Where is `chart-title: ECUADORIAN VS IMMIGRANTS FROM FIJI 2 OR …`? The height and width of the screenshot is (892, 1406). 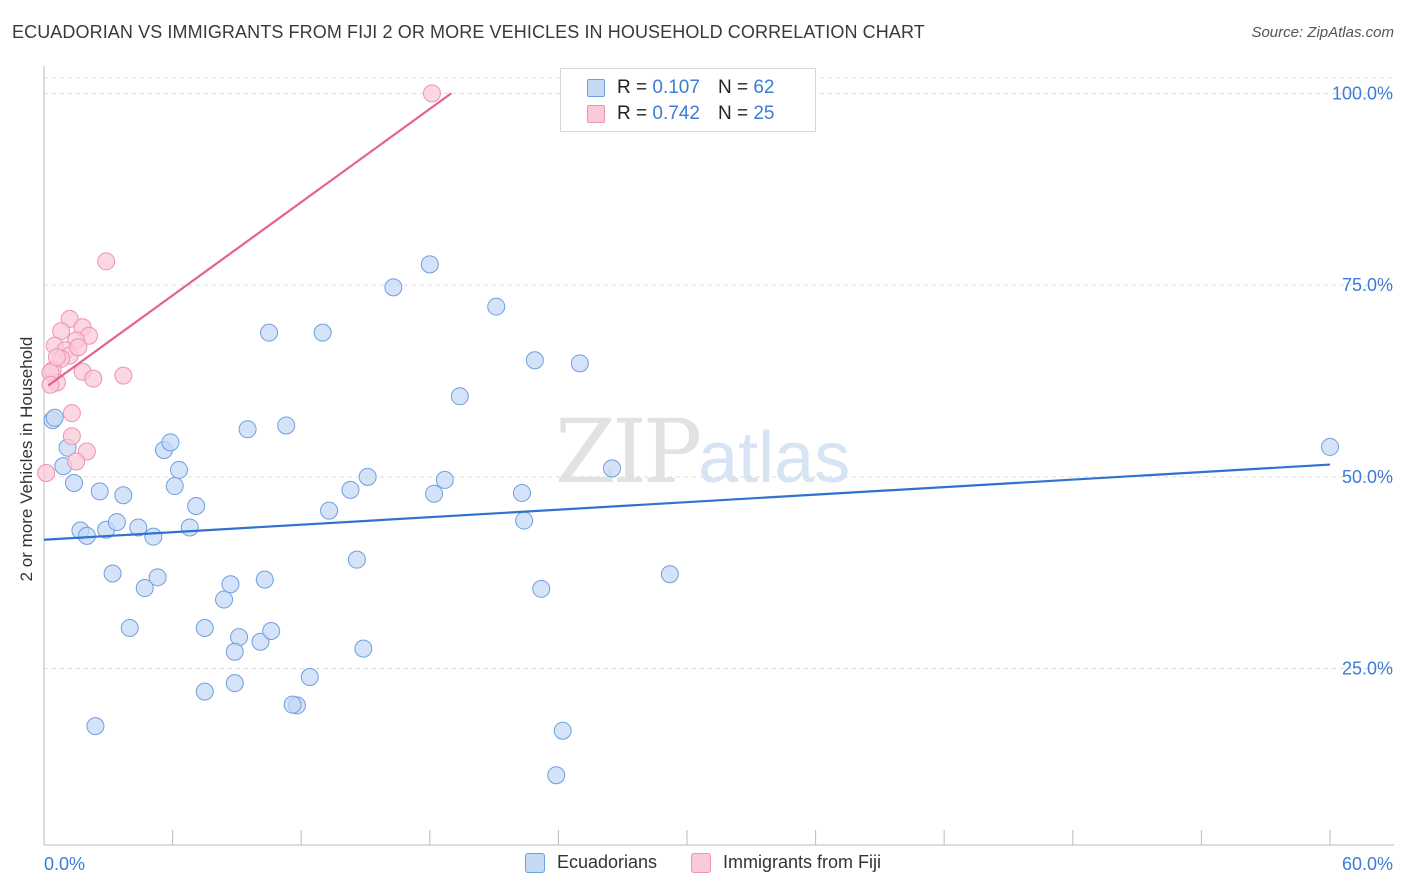
chart-title: ECUADORIAN VS IMMIGRANTS FROM FIJI 2 OR … is located at coordinates (468, 32).